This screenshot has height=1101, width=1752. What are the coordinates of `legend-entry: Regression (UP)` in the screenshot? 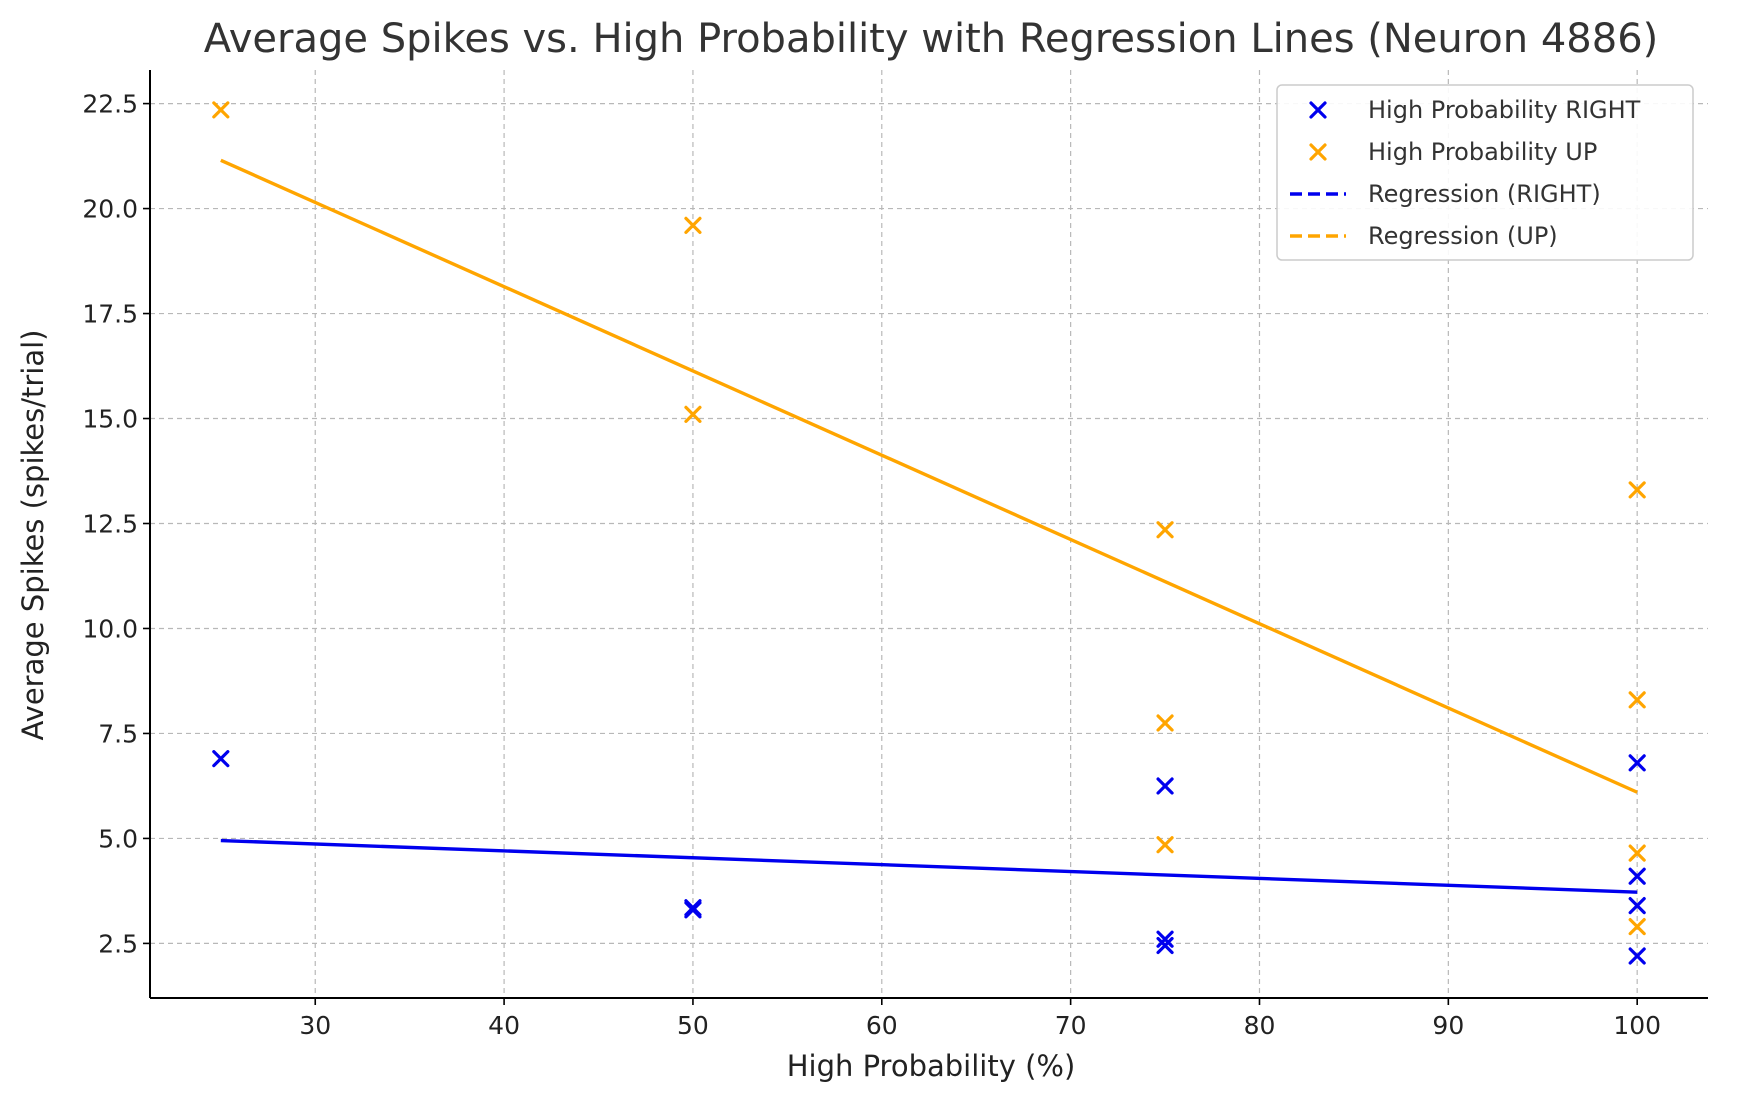 It's located at (1463, 236).